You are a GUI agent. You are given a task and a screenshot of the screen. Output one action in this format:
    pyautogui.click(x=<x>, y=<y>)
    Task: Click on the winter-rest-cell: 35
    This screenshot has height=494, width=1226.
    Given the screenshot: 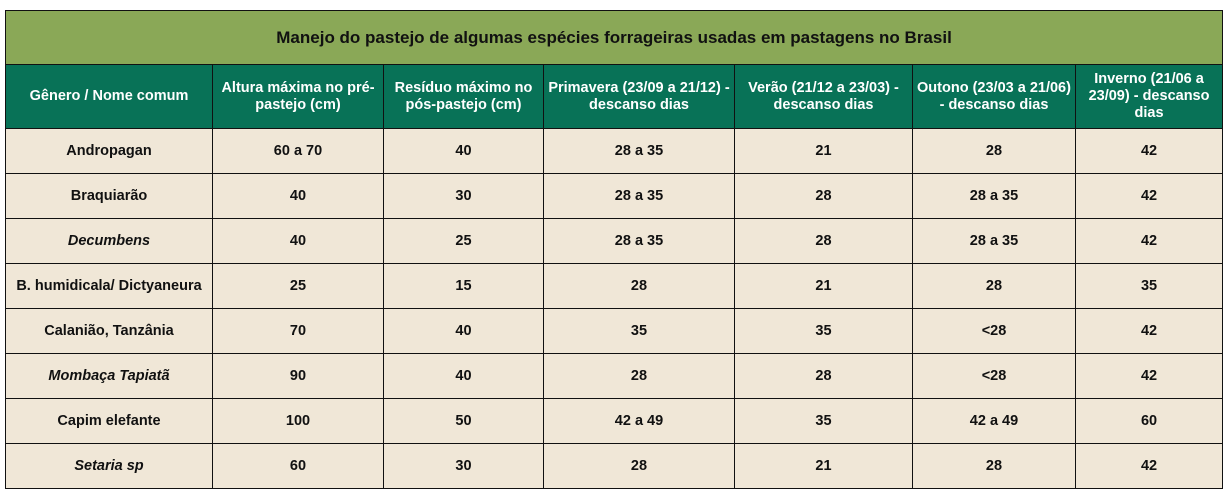 What is the action you would take?
    pyautogui.click(x=1149, y=286)
    